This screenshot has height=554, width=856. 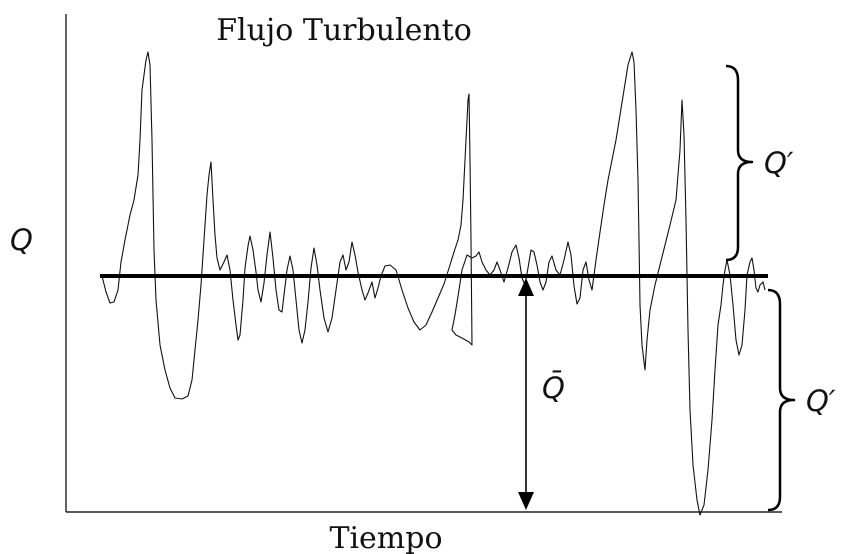 What do you see at coordinates (739, 163) in the screenshot?
I see `upper-fluctuation-brace` at bounding box center [739, 163].